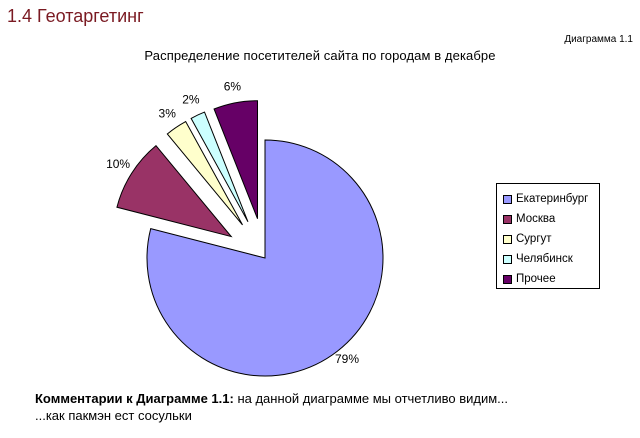  I want to click on legend-item-3: Сургут, so click(551, 239).